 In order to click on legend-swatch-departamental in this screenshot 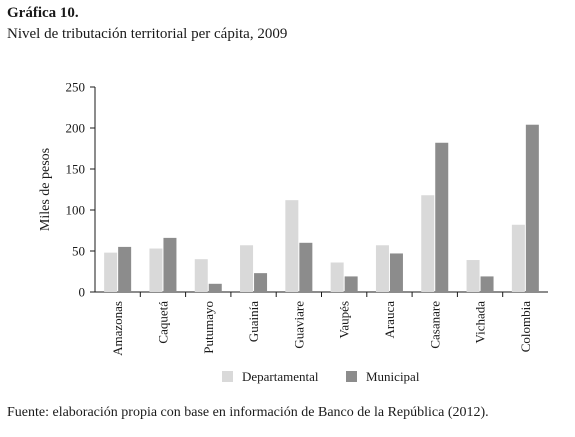, I will do `click(227, 376)`.